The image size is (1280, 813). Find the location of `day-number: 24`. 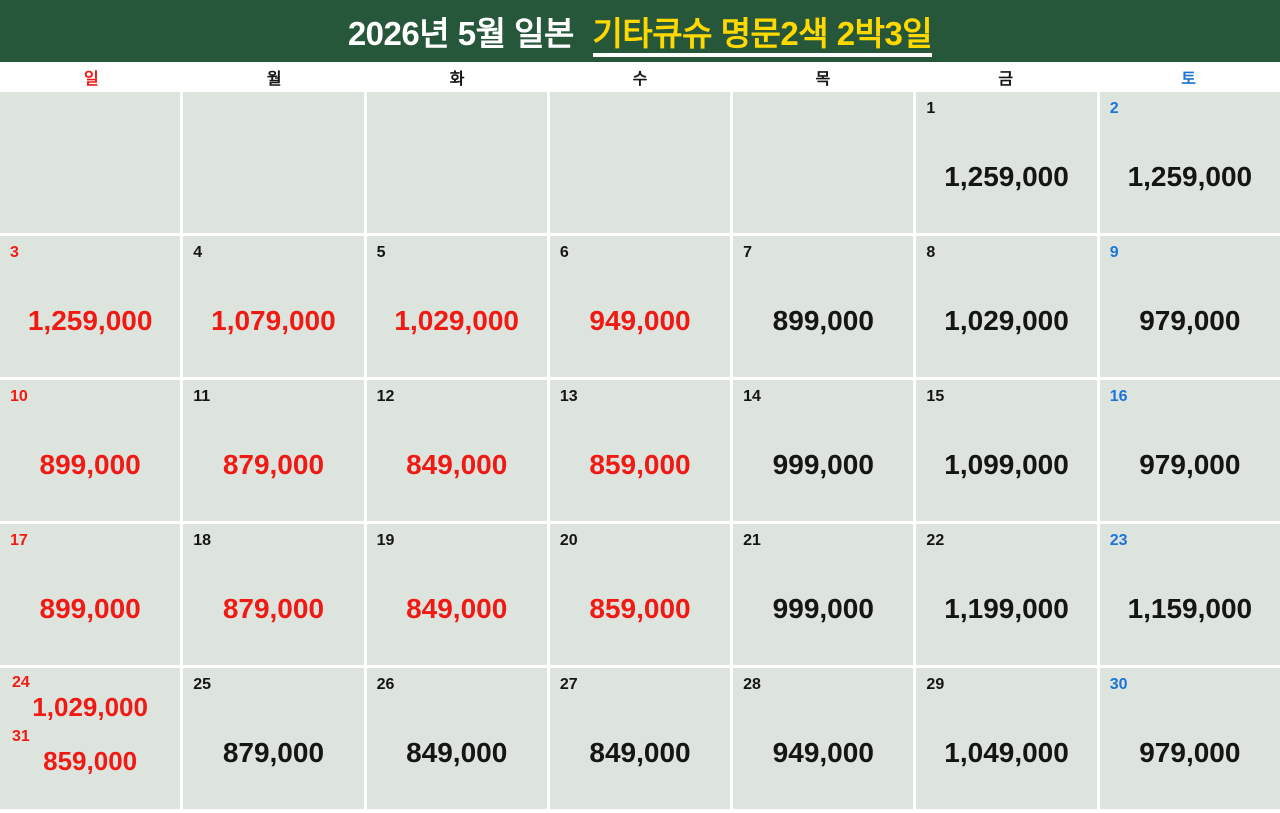

day-number: 24 is located at coordinates (21, 682).